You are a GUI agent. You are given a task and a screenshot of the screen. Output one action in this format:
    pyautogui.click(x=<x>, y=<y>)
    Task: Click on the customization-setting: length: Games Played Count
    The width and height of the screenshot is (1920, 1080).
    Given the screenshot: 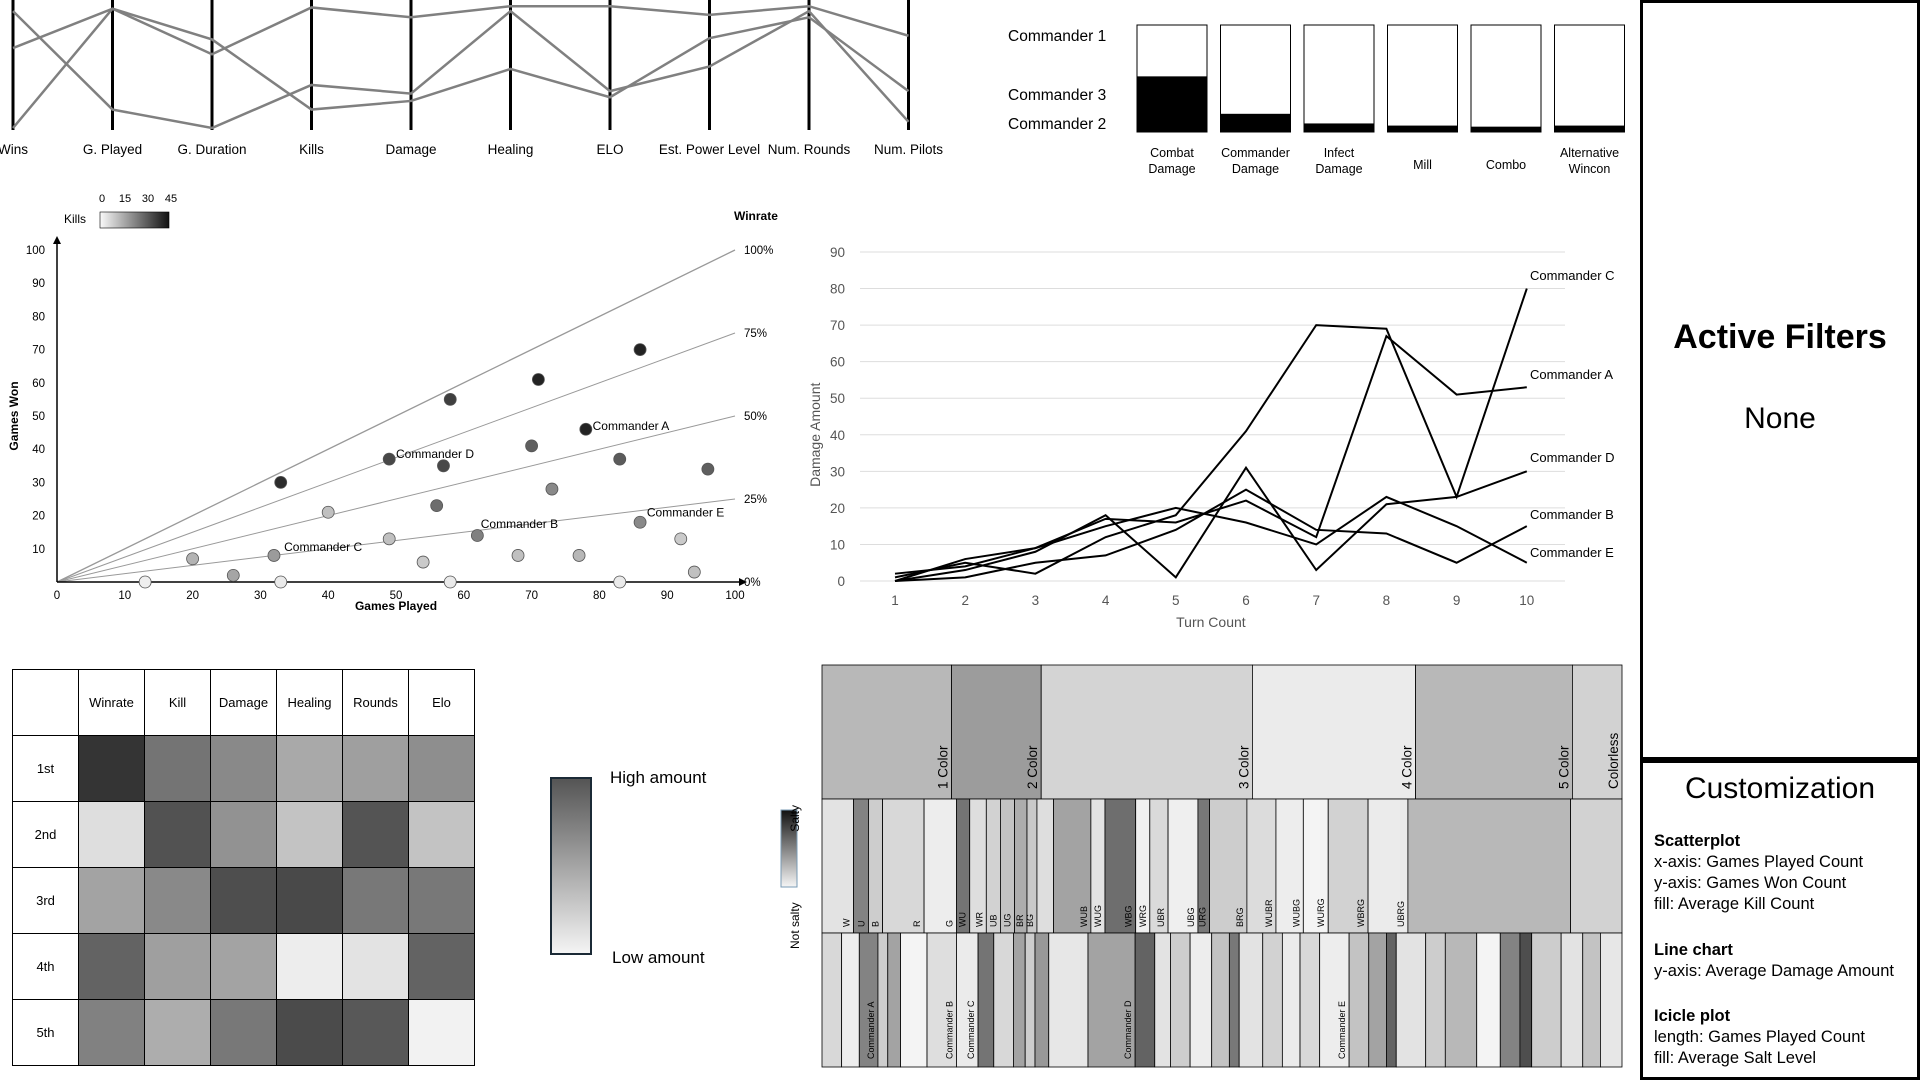 What is the action you would take?
    pyautogui.click(x=1759, y=1037)
    